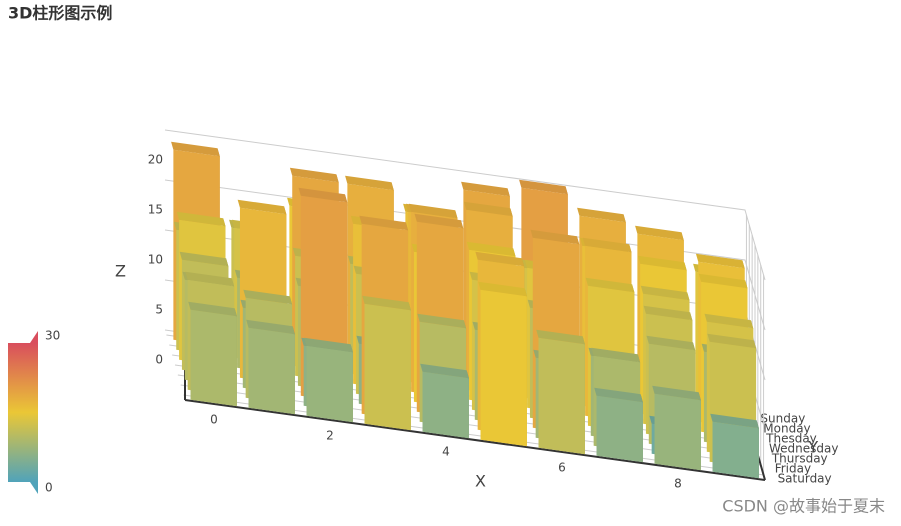 This screenshot has height=526, width=901. Describe the element at coordinates (803, 506) in the screenshot. I see `watermark: CSDN @故事始于夏末` at that location.